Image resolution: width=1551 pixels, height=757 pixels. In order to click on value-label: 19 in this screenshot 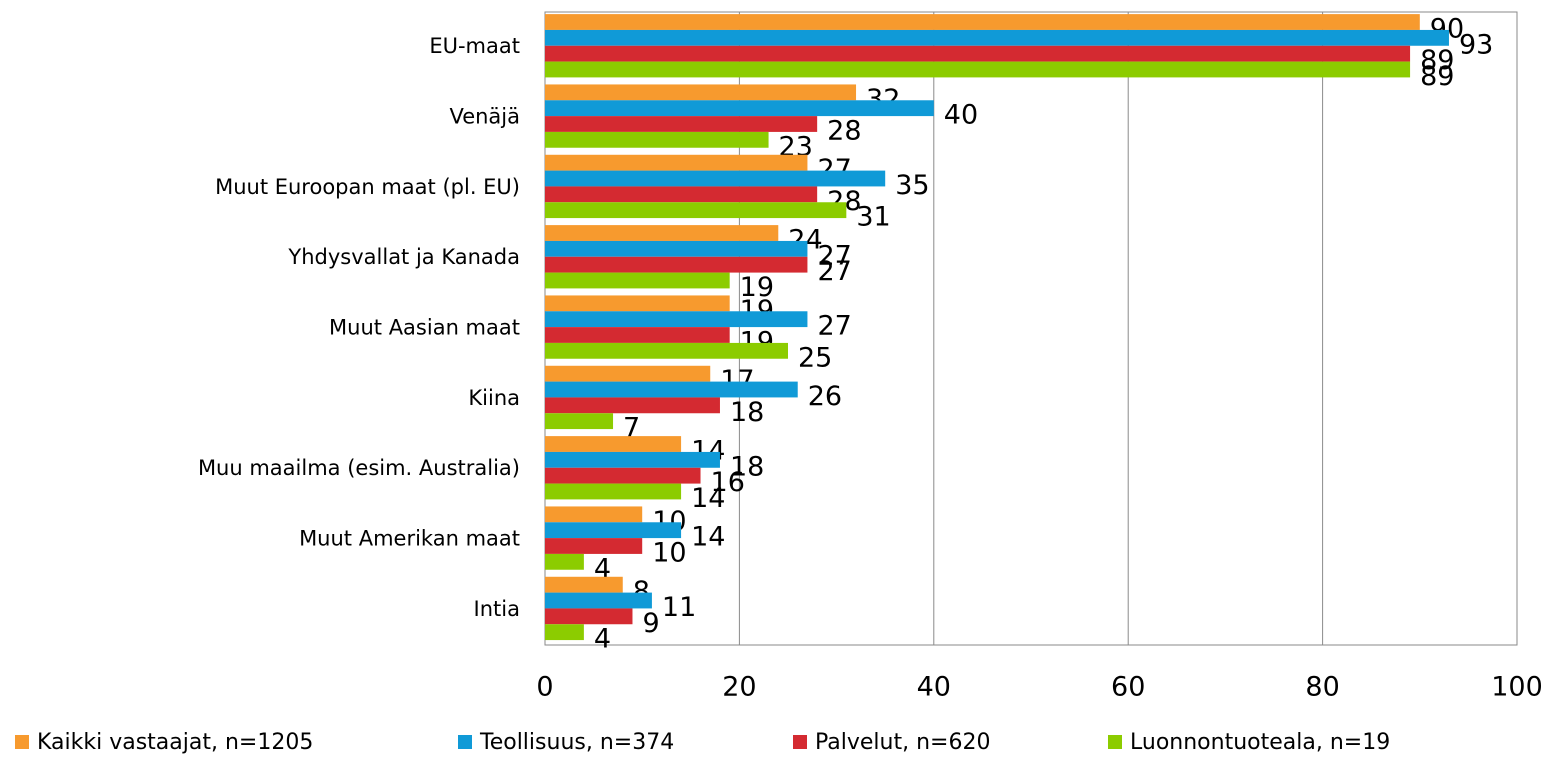, I will do `click(757, 287)`.